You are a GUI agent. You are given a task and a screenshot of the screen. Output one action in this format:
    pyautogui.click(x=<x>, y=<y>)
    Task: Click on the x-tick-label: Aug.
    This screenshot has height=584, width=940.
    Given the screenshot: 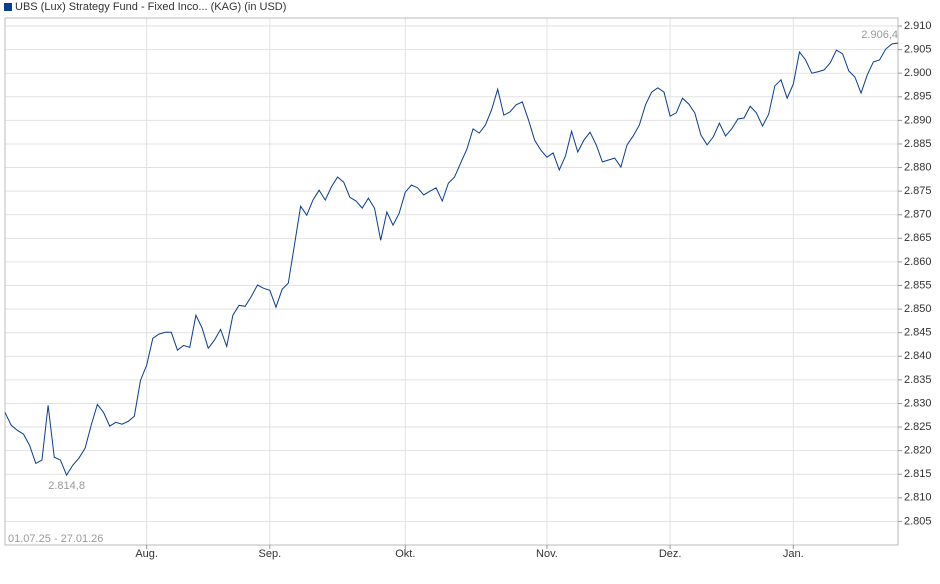 What is the action you would take?
    pyautogui.click(x=146, y=554)
    